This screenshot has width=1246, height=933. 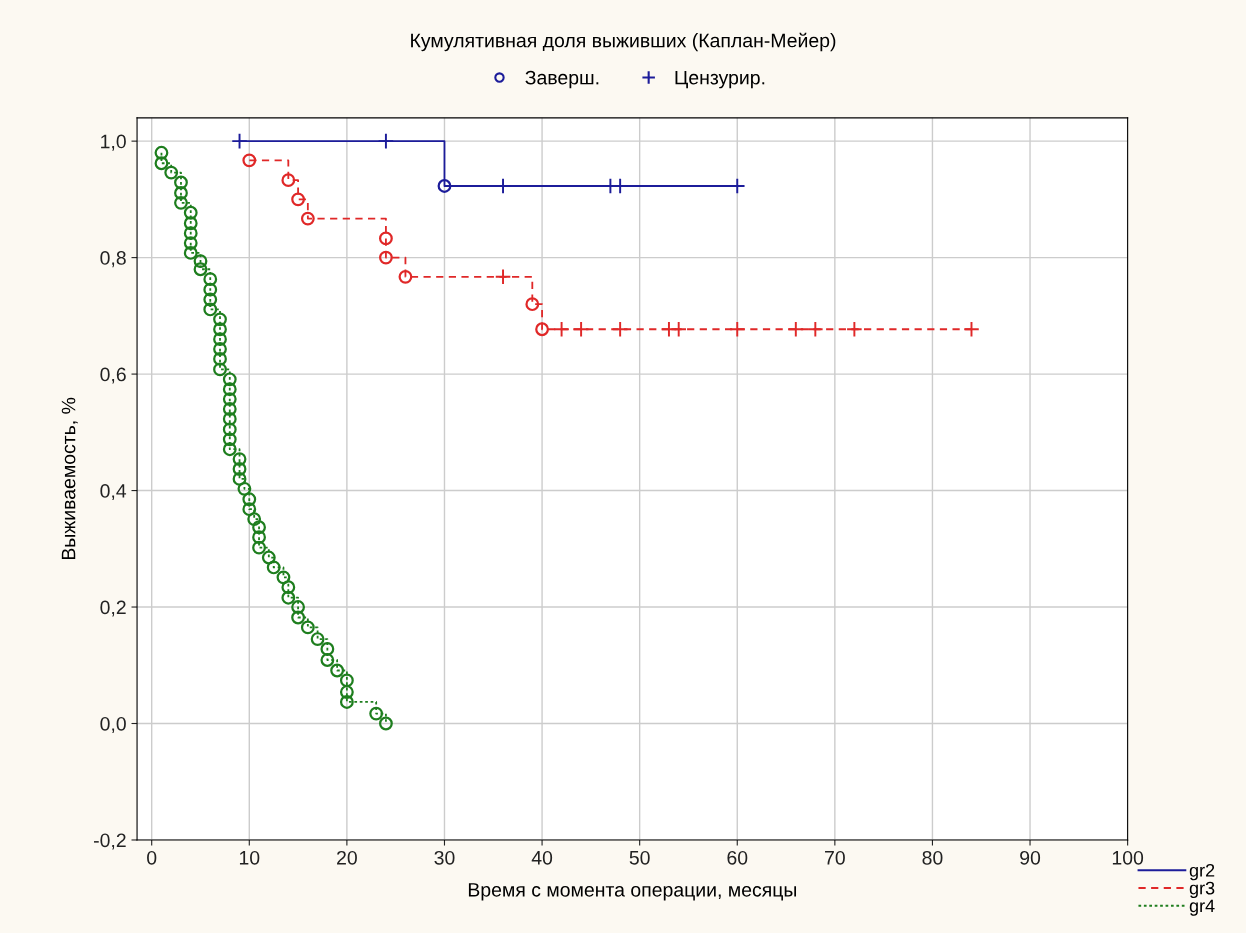 What do you see at coordinates (1202, 890) in the screenshot?
I see `legend-label: gr3` at bounding box center [1202, 890].